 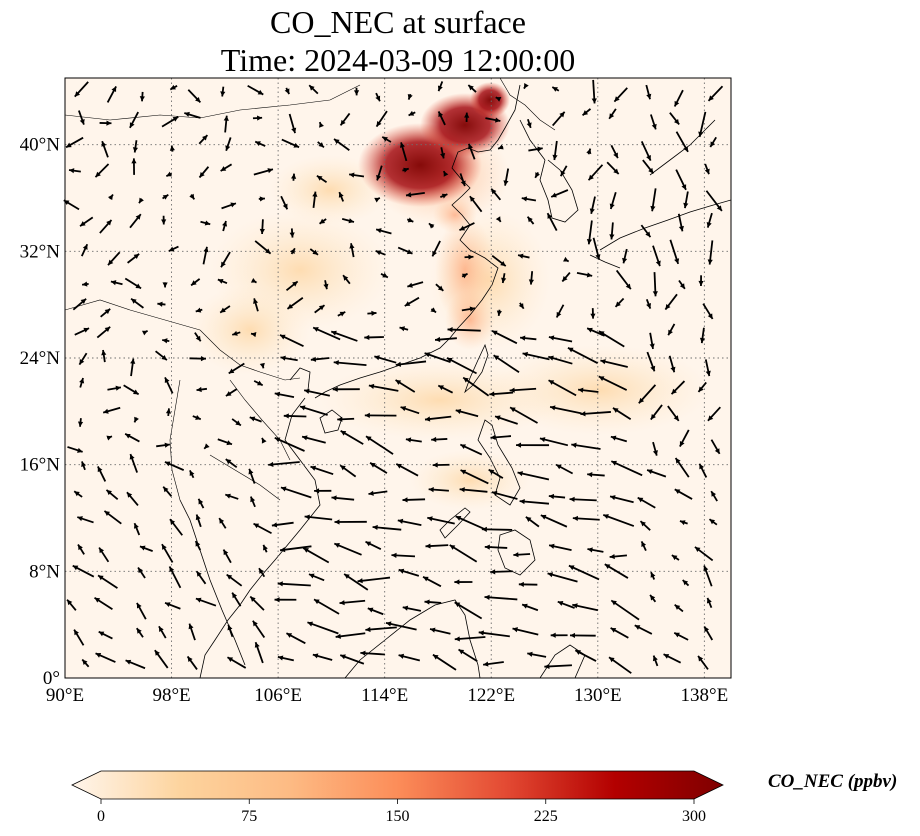 What do you see at coordinates (245, 477) in the screenshot?
I see `border-thailand-cambodia` at bounding box center [245, 477].